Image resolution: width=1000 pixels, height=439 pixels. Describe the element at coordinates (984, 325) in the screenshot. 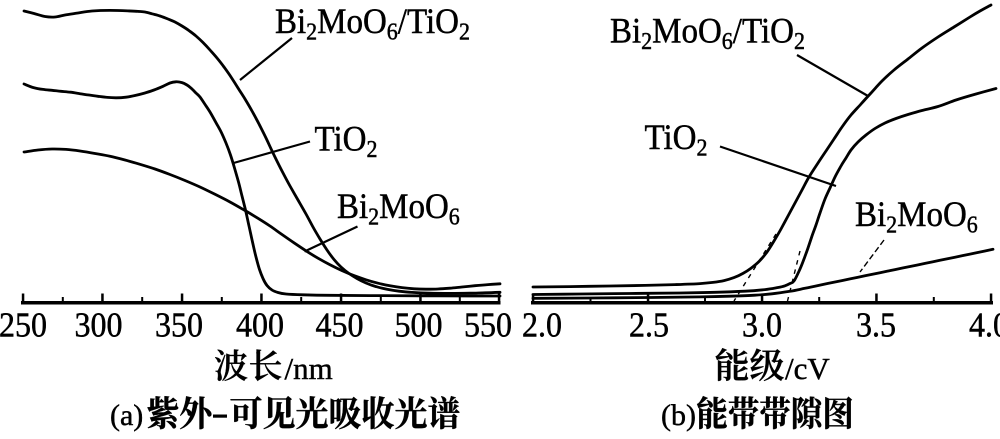

I see `svg-text: 4.0` at that location.